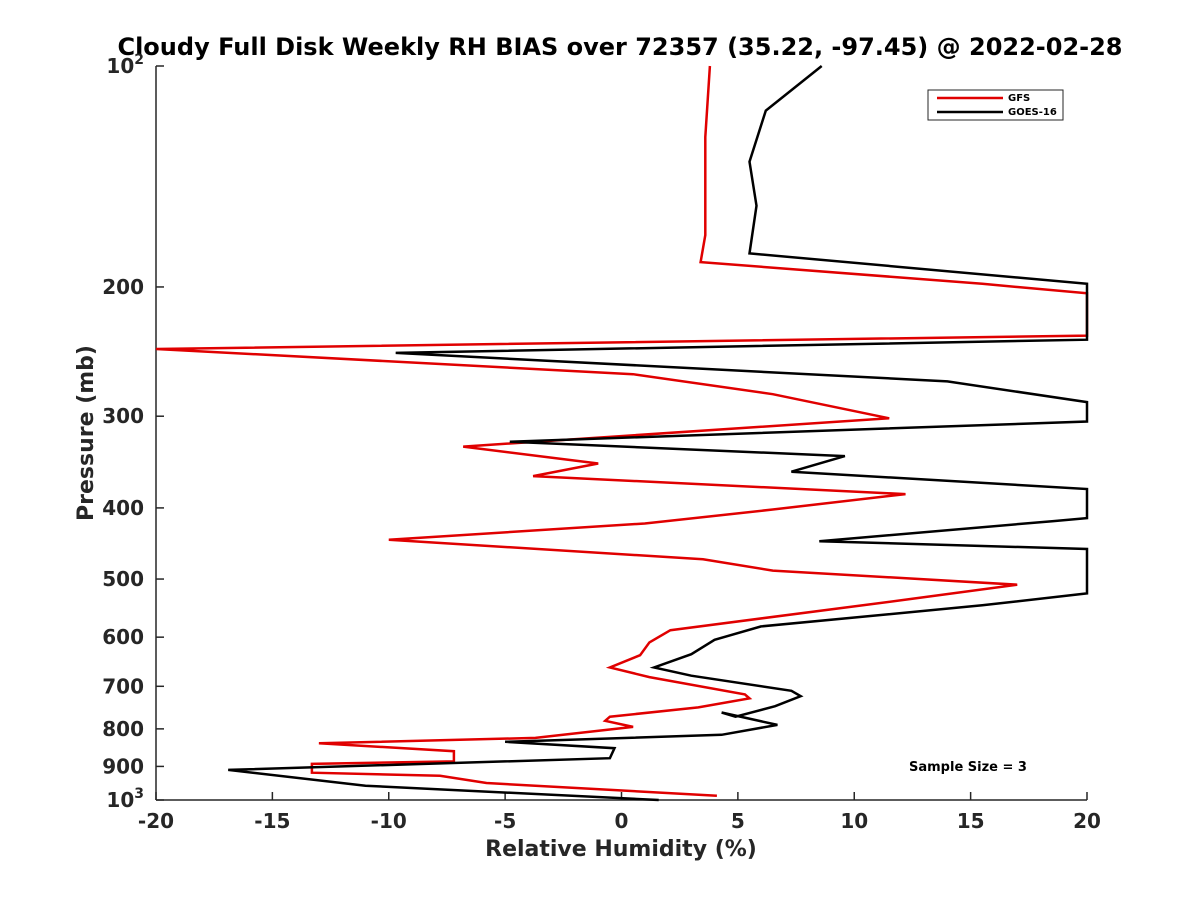 The image size is (1200, 900). I want to click on x-tick-label: 0, so click(622, 821).